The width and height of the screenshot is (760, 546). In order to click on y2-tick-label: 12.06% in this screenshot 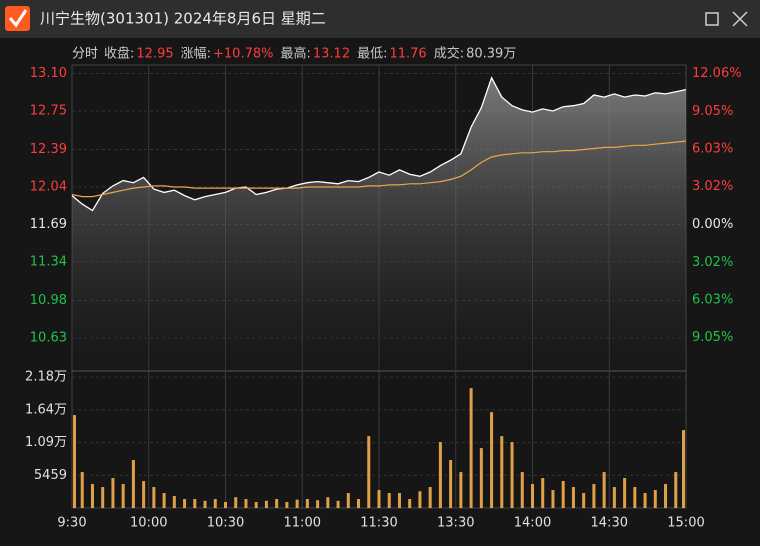, I will do `click(717, 73)`.